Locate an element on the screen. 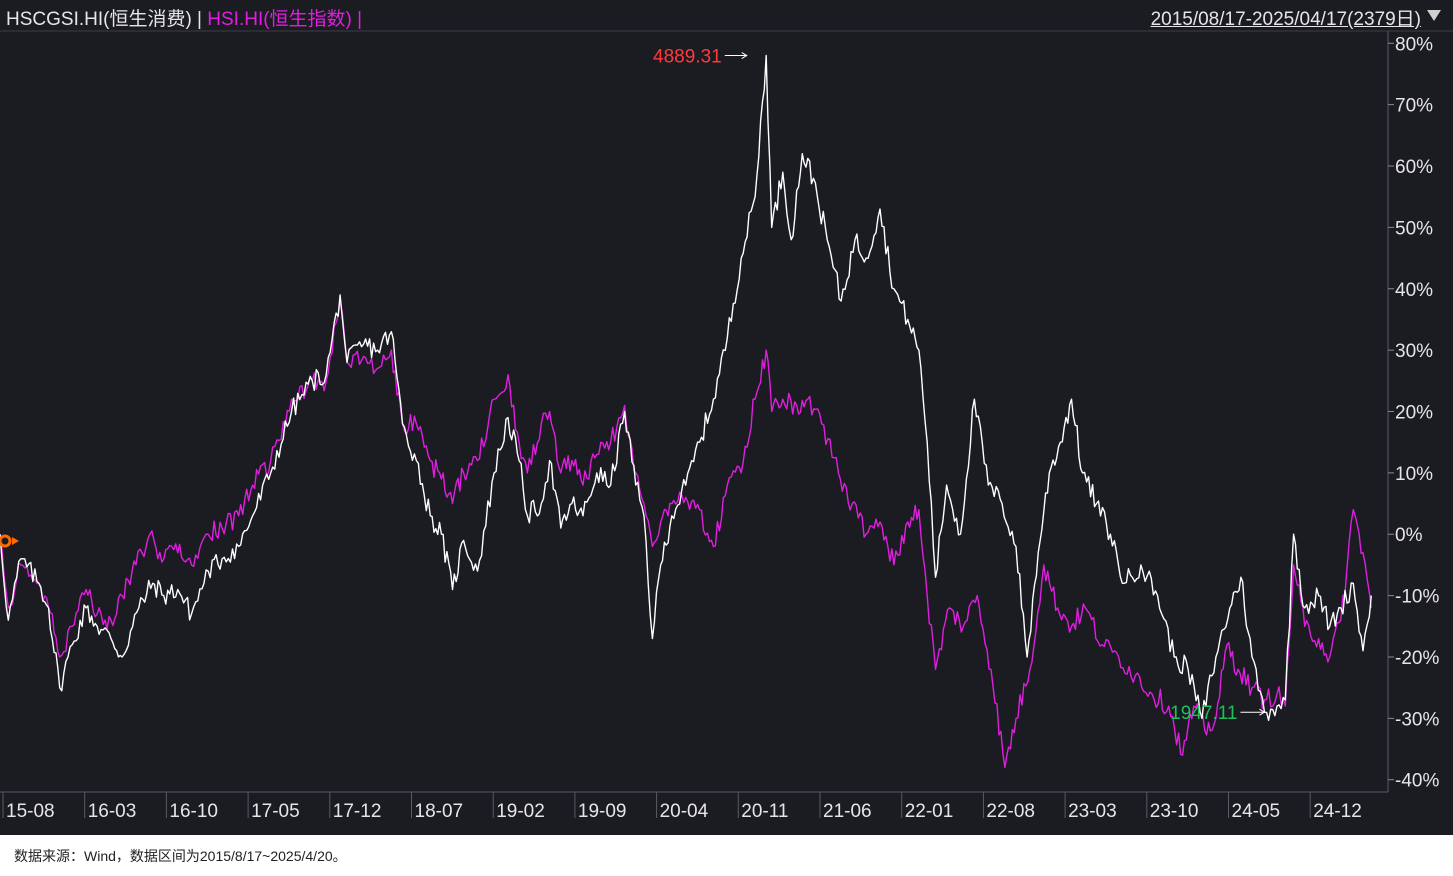 Image resolution: width=1453 pixels, height=876 pixels. x-tick-label: 24-12 is located at coordinates (1337, 811).